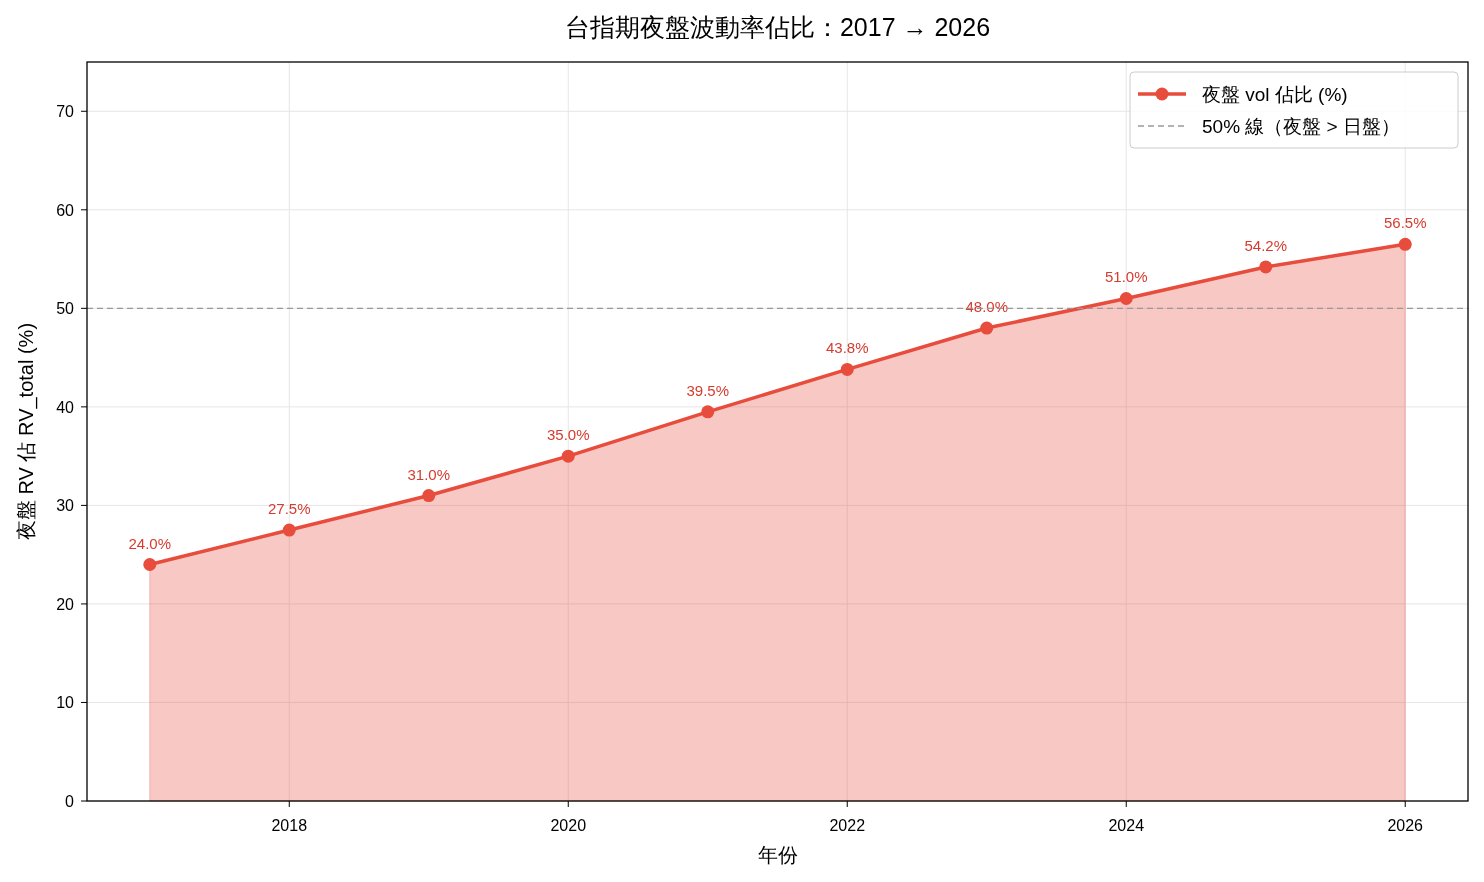  I want to click on y-tick-label: 60, so click(65, 210).